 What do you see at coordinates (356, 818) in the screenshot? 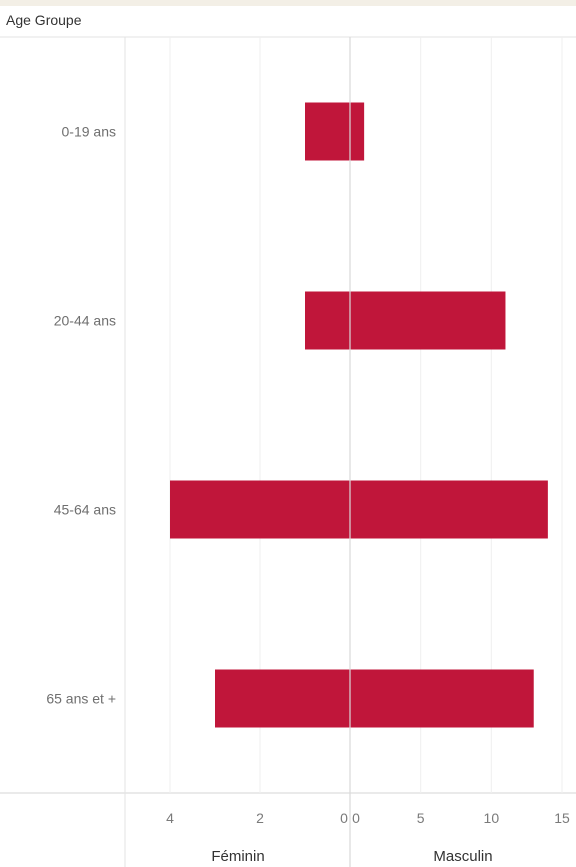
I see `tick-label-masculin: 0` at bounding box center [356, 818].